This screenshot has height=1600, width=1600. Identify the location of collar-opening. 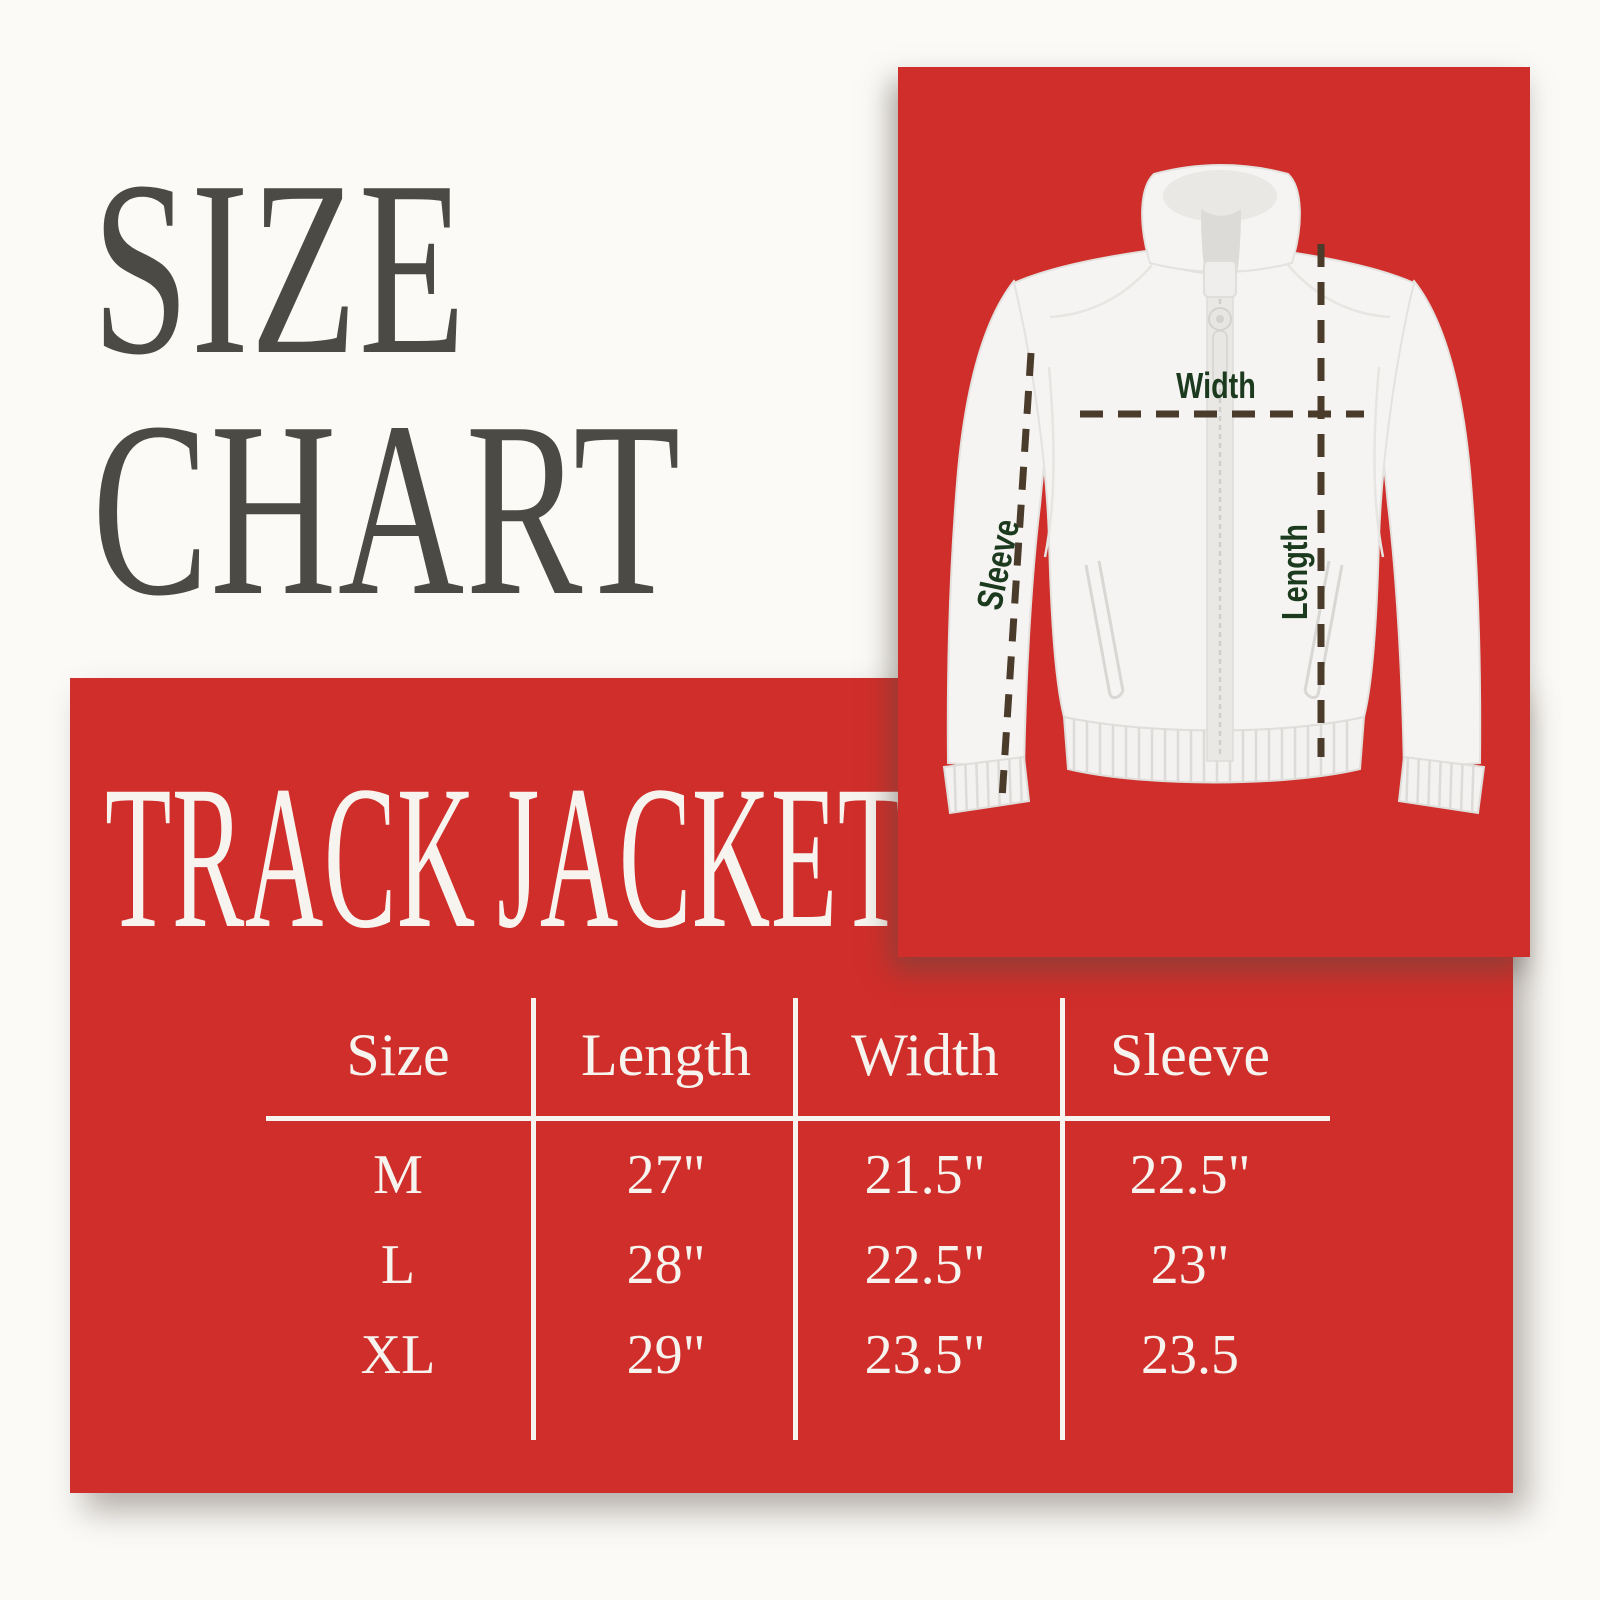
(1220, 196).